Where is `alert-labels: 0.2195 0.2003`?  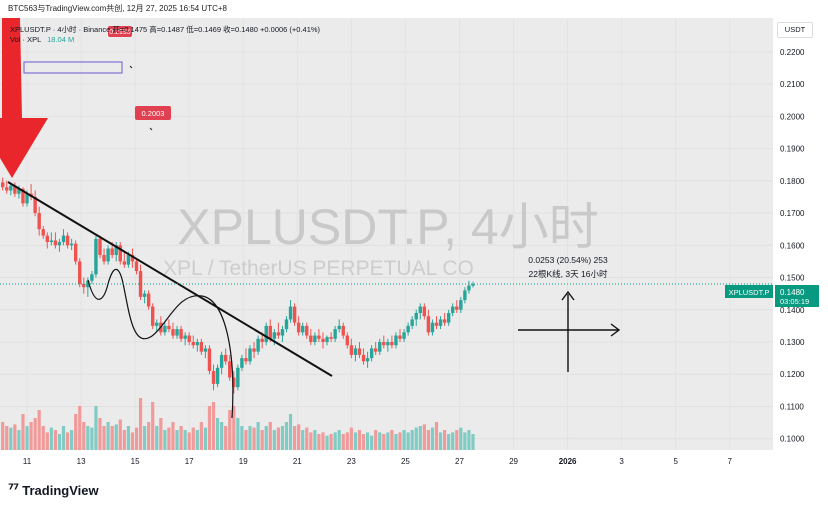 alert-labels: 0.2195 0.2003 is located at coordinates (139, 78).